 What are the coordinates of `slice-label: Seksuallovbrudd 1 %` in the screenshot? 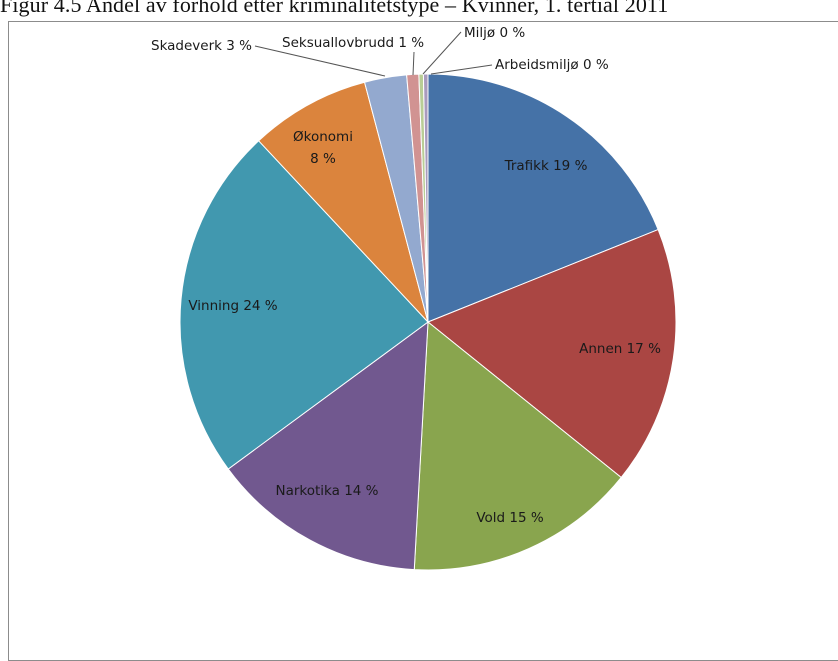 It's located at (353, 43).